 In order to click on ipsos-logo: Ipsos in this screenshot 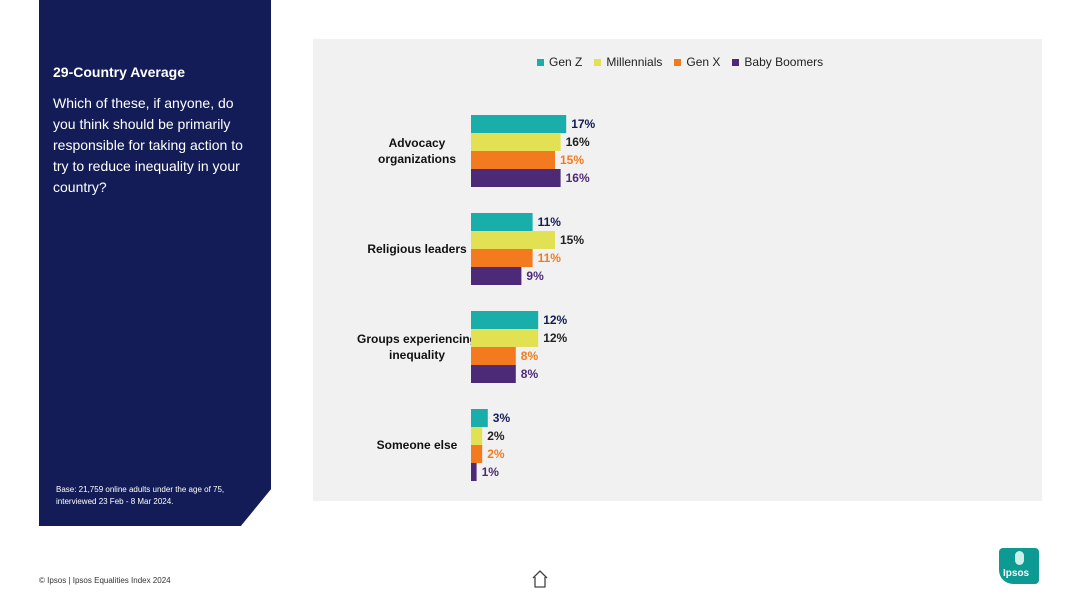, I will do `click(1019, 566)`.